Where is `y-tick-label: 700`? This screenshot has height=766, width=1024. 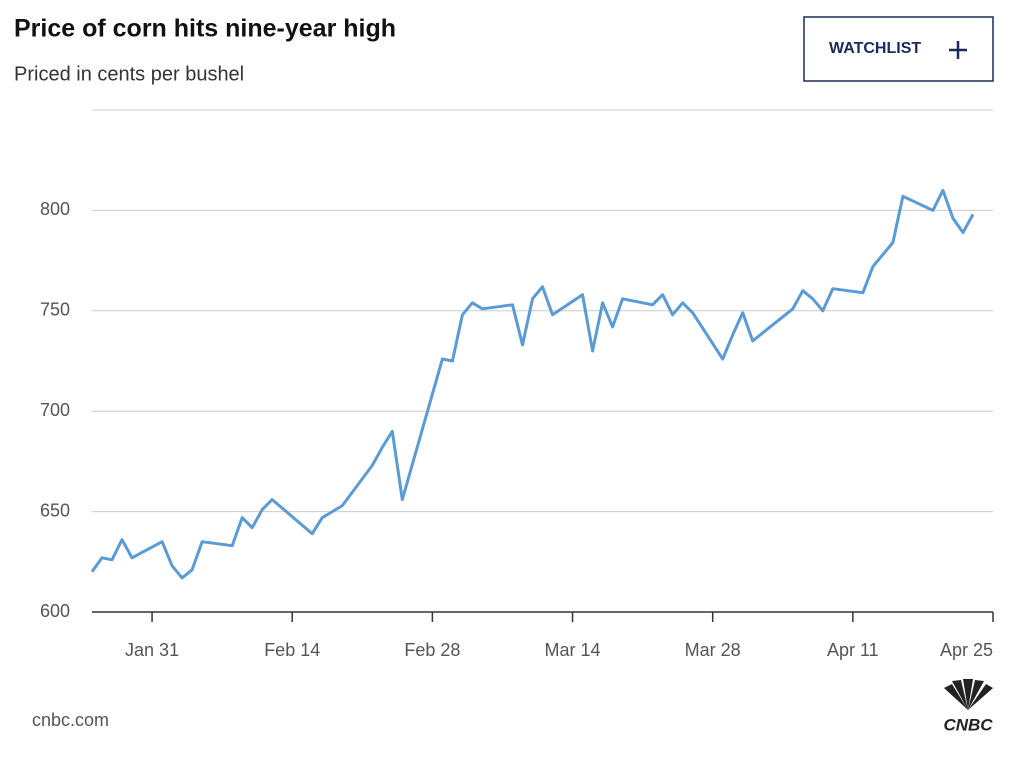 y-tick-label: 700 is located at coordinates (55, 410).